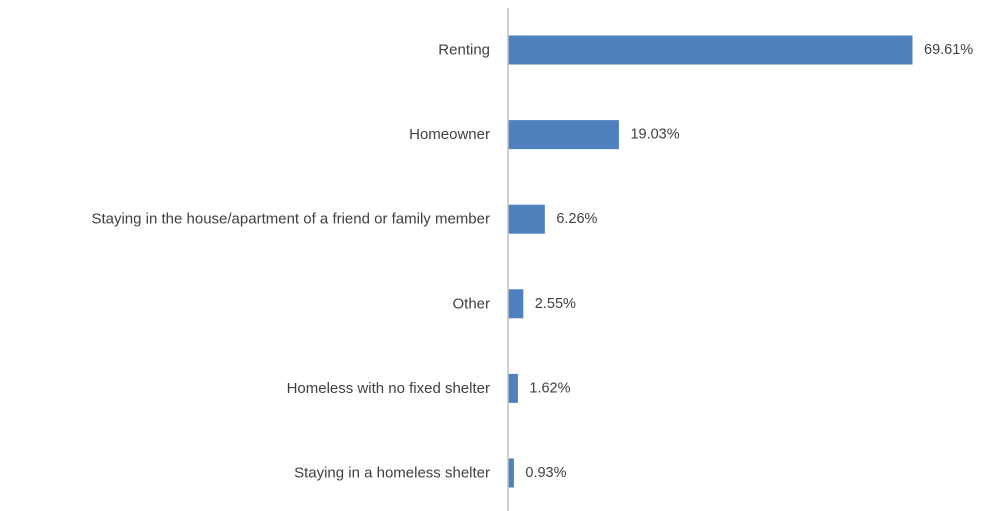  What do you see at coordinates (471, 303) in the screenshot?
I see `category-label-other: Other` at bounding box center [471, 303].